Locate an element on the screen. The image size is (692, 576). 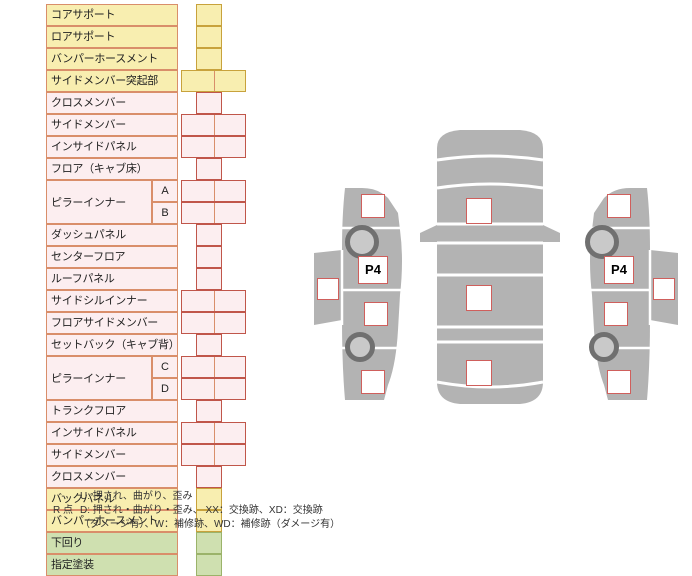
marker-right-mid is located at coordinates (616, 314).